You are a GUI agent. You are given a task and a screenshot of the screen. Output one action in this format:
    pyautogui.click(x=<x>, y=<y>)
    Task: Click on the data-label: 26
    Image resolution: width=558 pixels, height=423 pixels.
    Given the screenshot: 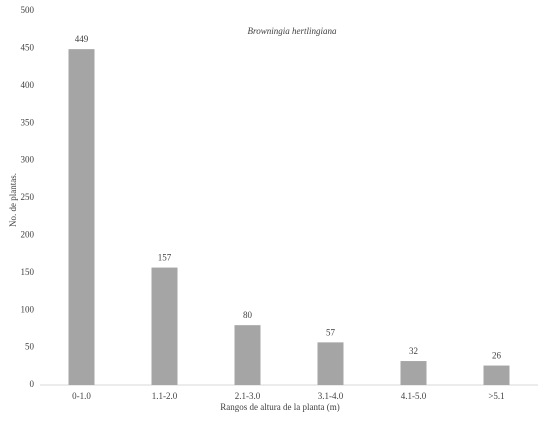 What is the action you would take?
    pyautogui.click(x=497, y=356)
    